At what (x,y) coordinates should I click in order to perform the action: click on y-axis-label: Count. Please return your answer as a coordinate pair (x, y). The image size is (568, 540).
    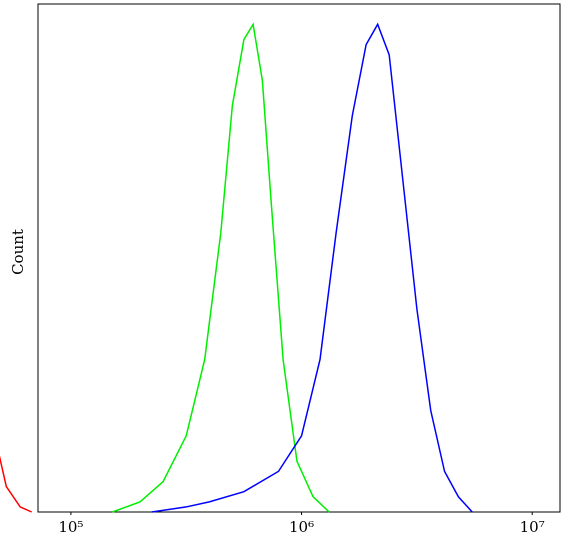
    Looking at the image, I should click on (18, 252).